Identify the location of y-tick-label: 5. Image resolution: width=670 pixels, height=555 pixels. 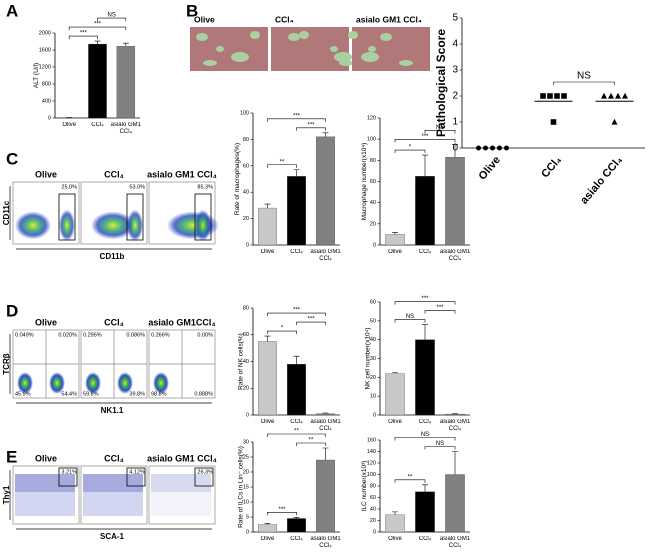
(455, 18).